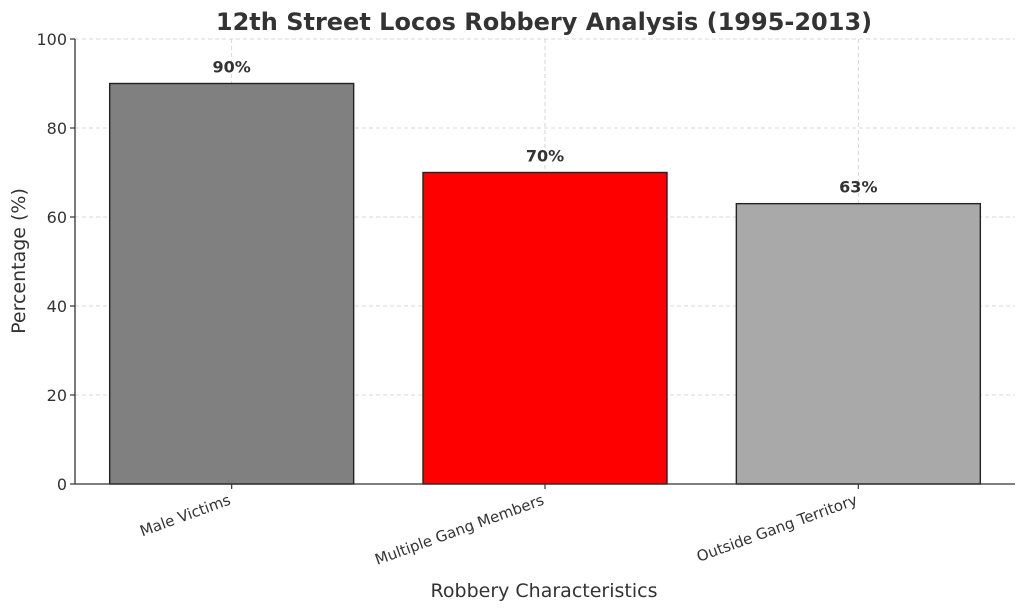 Image resolution: width=1024 pixels, height=611 pixels. Describe the element at coordinates (185, 516) in the screenshot. I see `x-tick-label: Male Victims` at that location.